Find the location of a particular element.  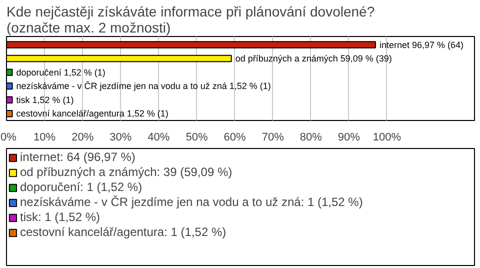

data-label: internet 96,97 % (64) is located at coordinates (421, 45).